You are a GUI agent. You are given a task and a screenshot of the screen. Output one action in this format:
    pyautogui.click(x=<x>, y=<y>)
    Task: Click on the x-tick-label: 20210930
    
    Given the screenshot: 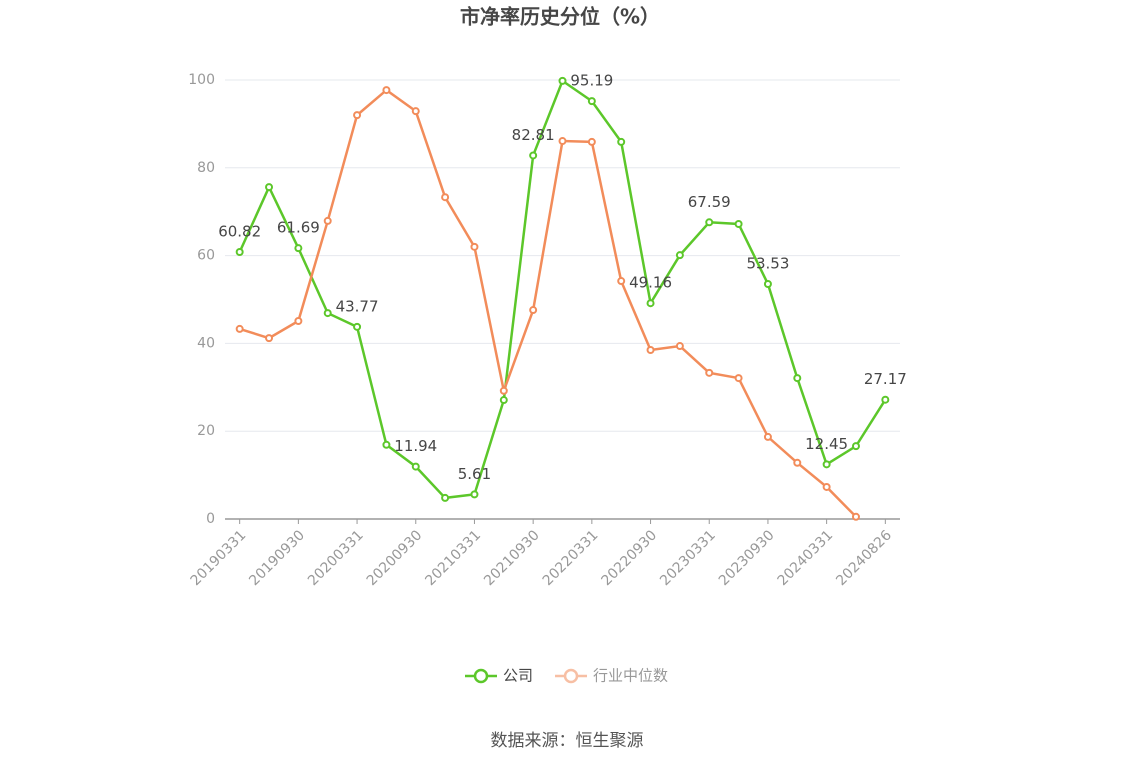 What is the action you would take?
    pyautogui.click(x=512, y=558)
    